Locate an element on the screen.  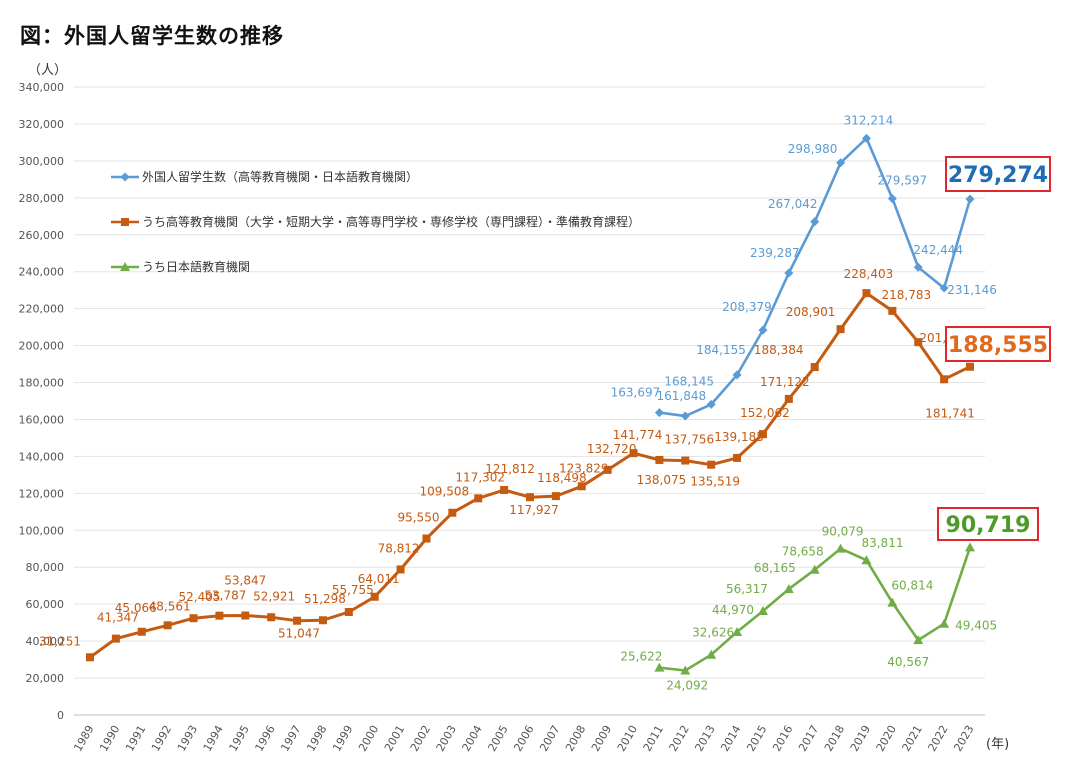
data-label: 161,848 is located at coordinates (681, 396).